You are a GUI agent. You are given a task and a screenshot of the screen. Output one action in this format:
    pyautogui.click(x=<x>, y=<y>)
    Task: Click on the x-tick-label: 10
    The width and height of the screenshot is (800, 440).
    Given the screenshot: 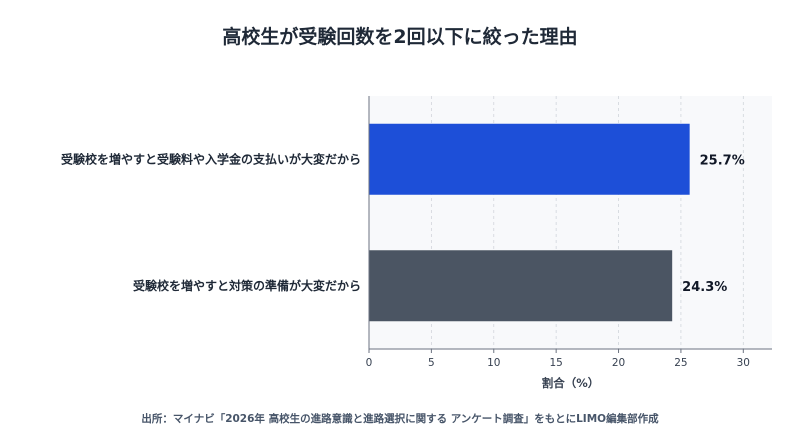 What is the action you would take?
    pyautogui.click(x=493, y=363)
    